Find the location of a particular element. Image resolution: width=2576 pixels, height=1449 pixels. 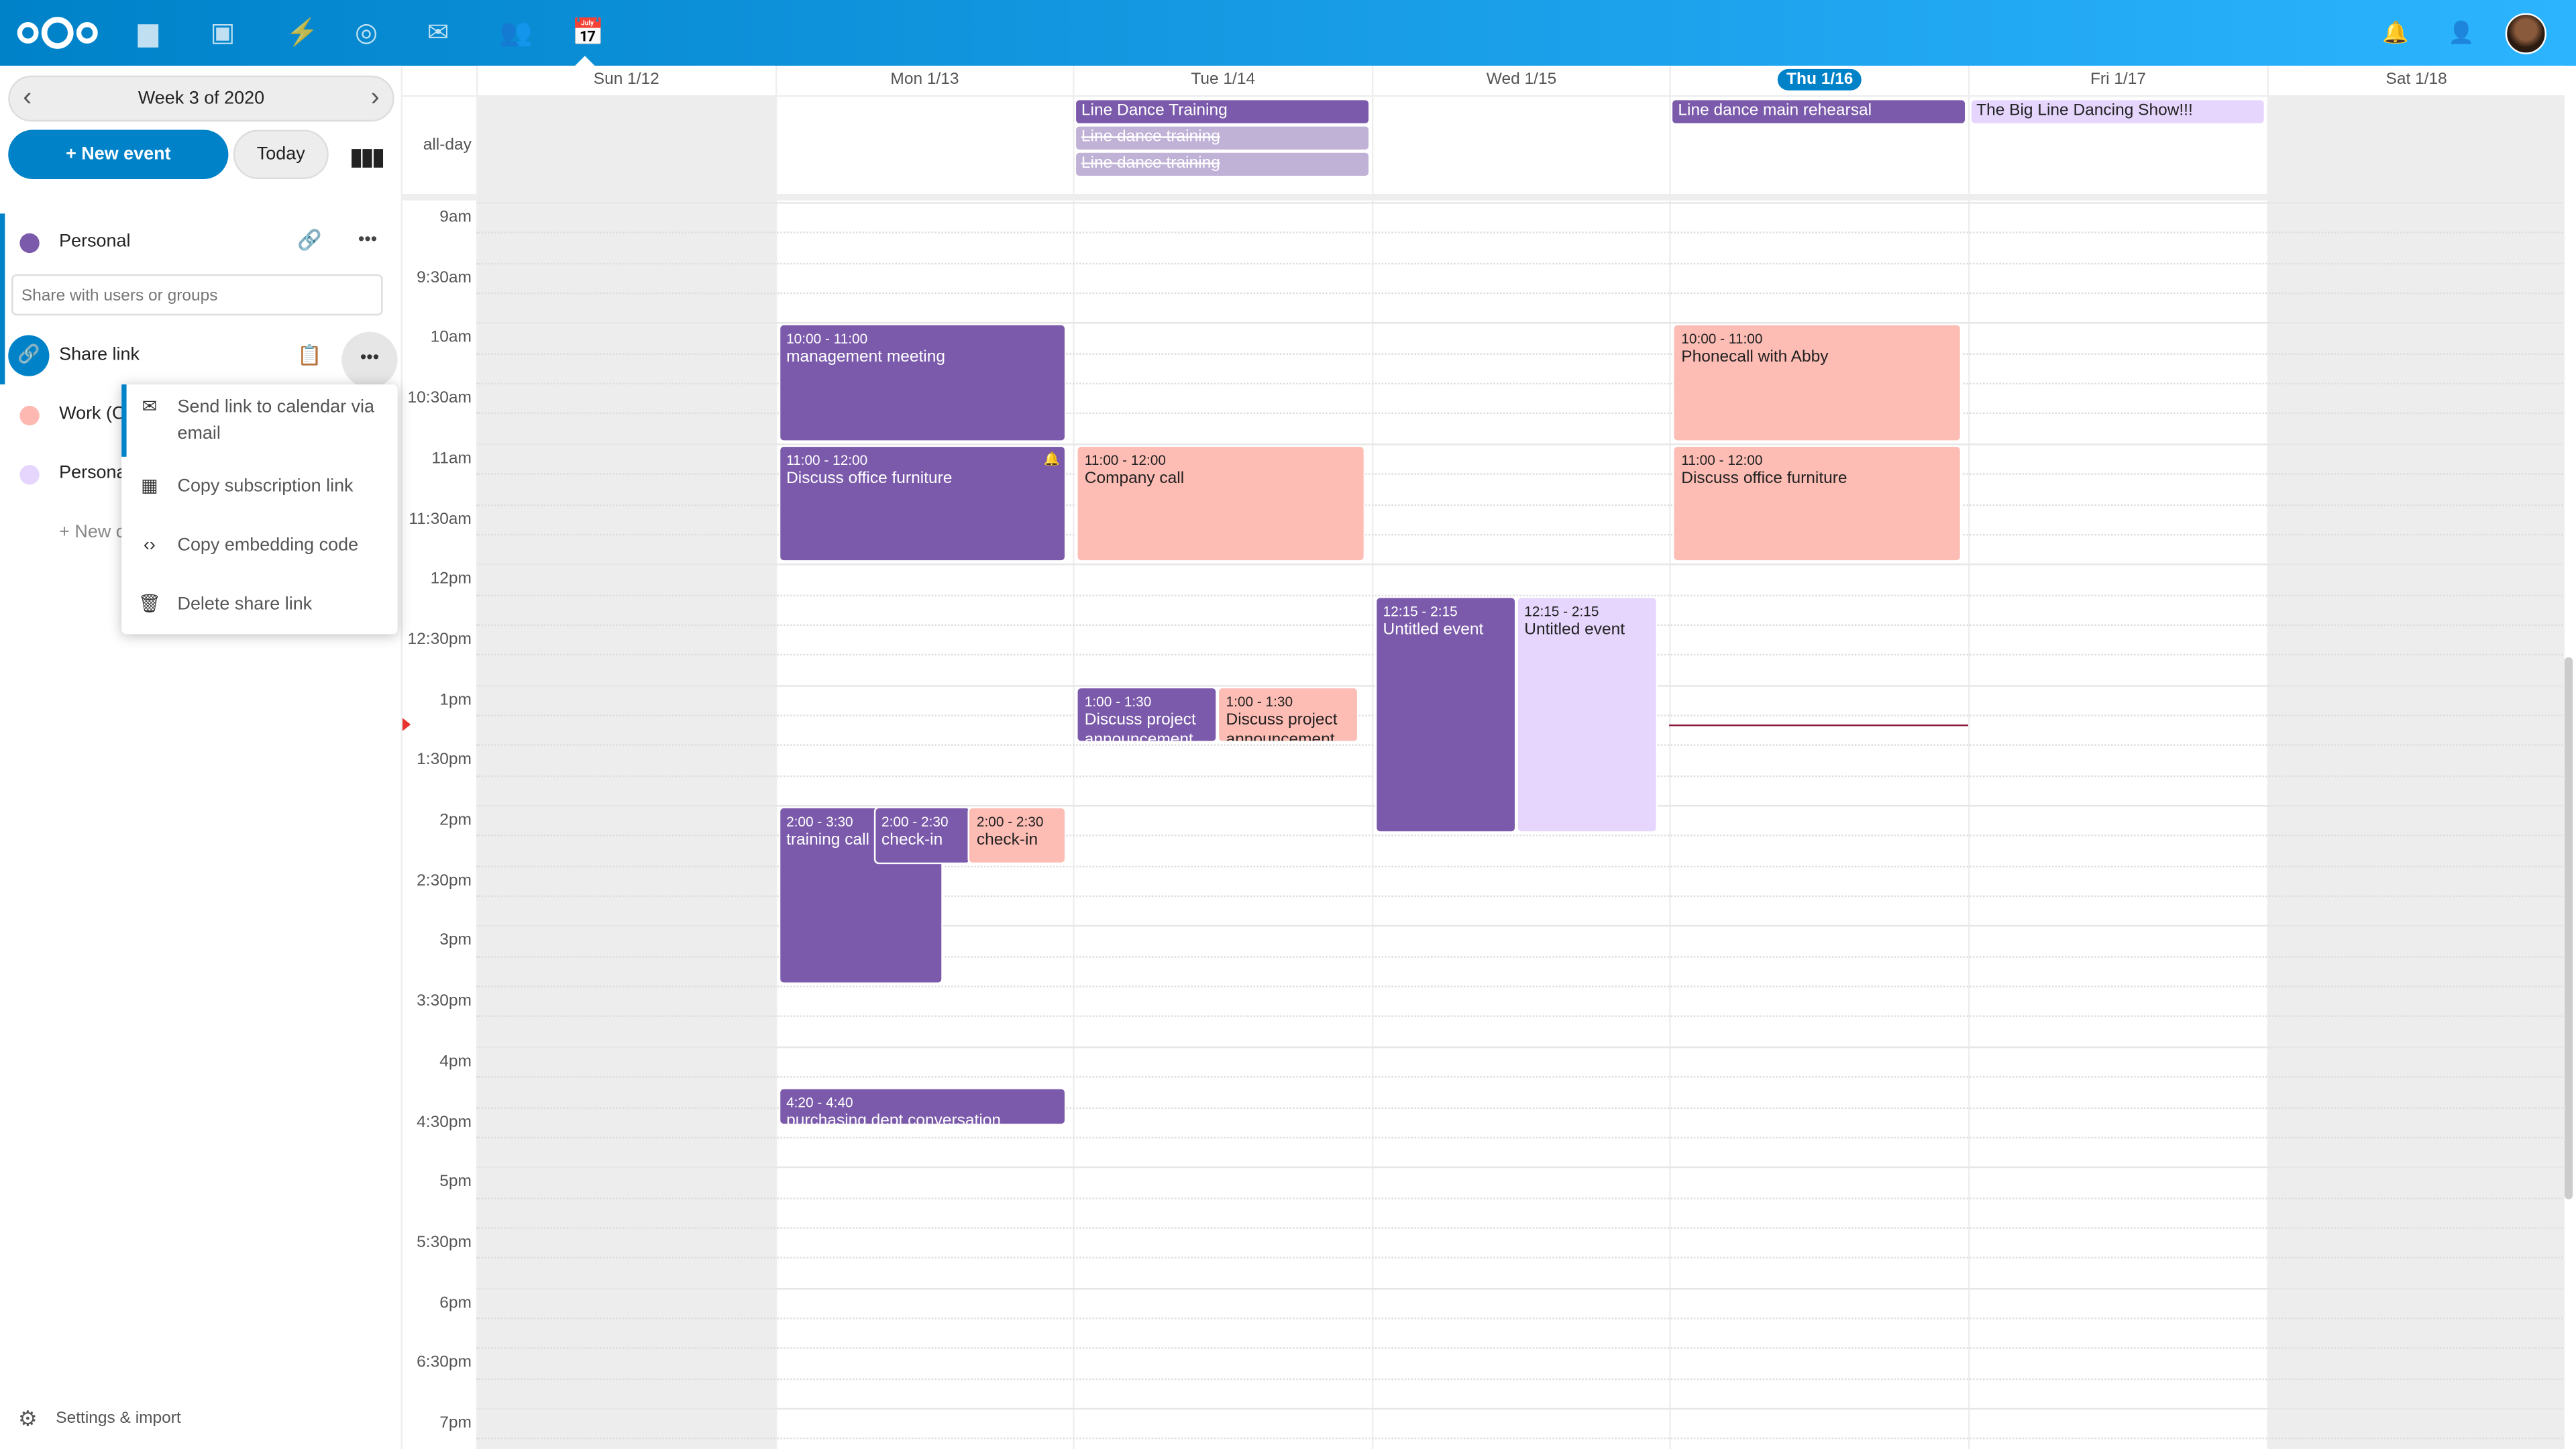

talk-icon: ◎ is located at coordinates (366, 33).